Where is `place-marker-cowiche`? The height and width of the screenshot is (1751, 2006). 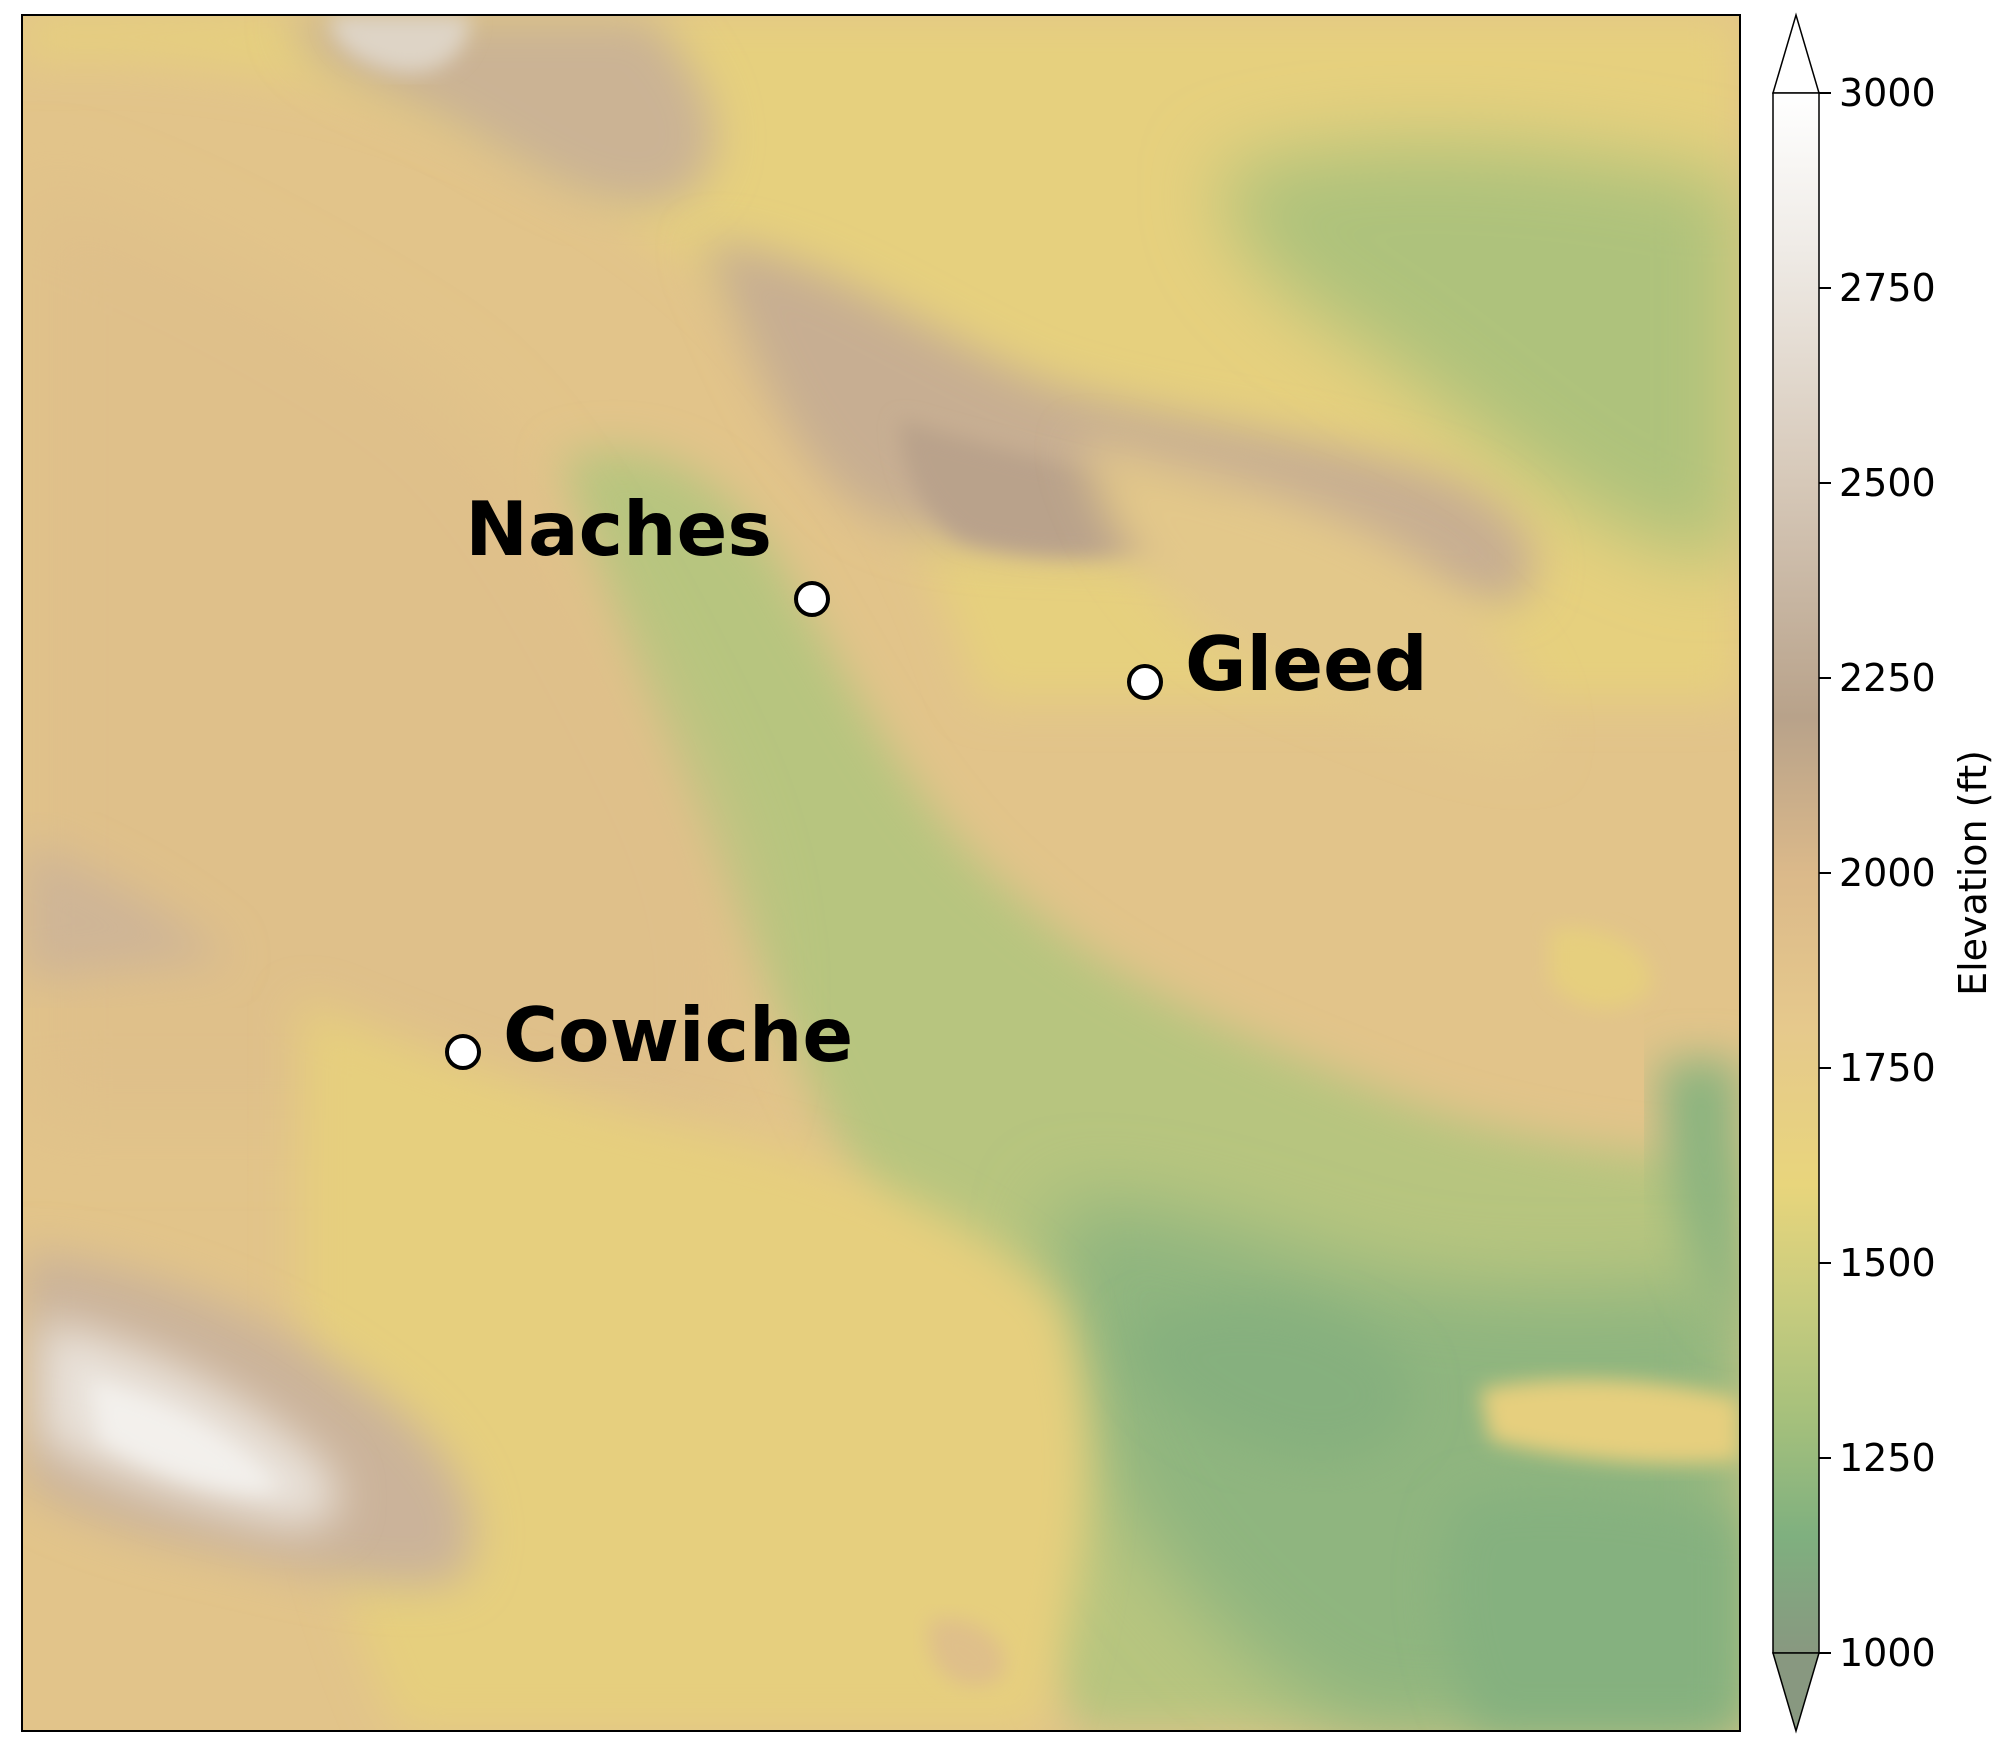 place-marker-cowiche is located at coordinates (463, 1052).